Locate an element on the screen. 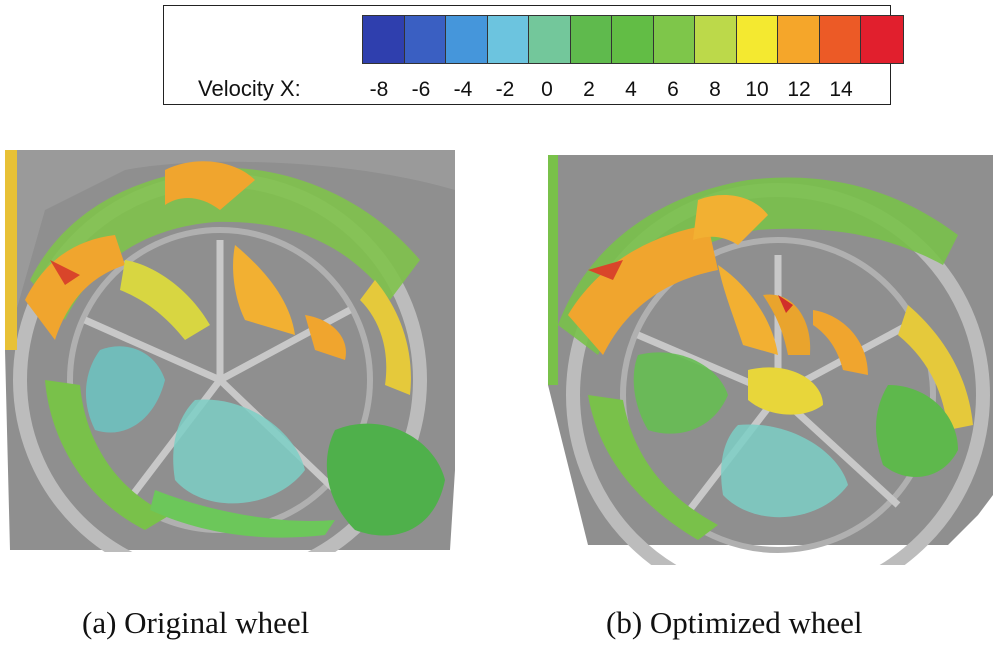  caption-original-wheel: (a) Original wheel is located at coordinates (196, 622).